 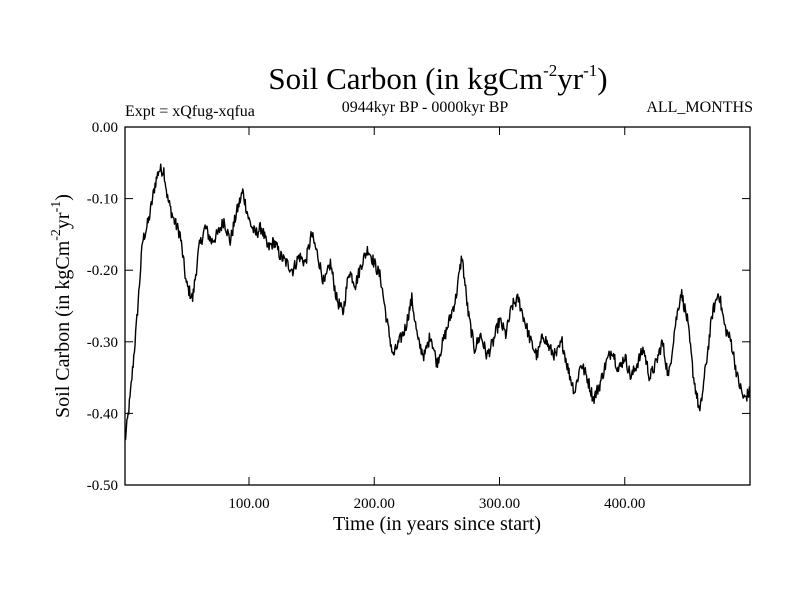 I want to click on y-tick-label: -0.20, so click(x=102, y=271).